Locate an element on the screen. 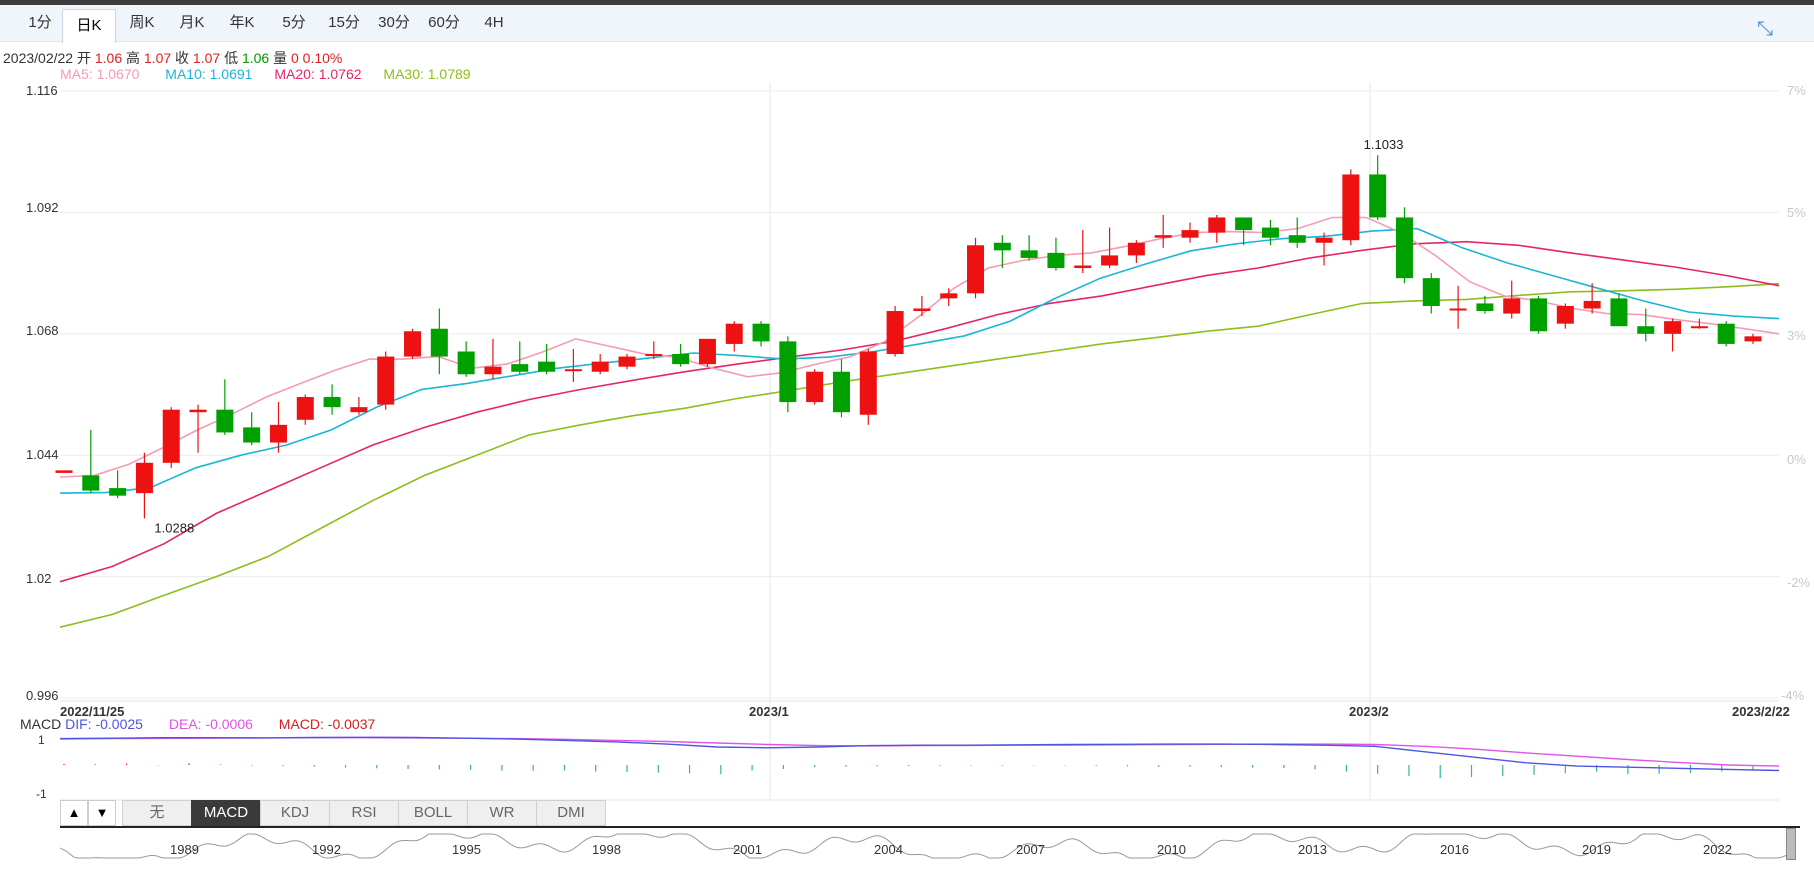 The image size is (1814, 888). tab-4h: 4H is located at coordinates (494, 22).